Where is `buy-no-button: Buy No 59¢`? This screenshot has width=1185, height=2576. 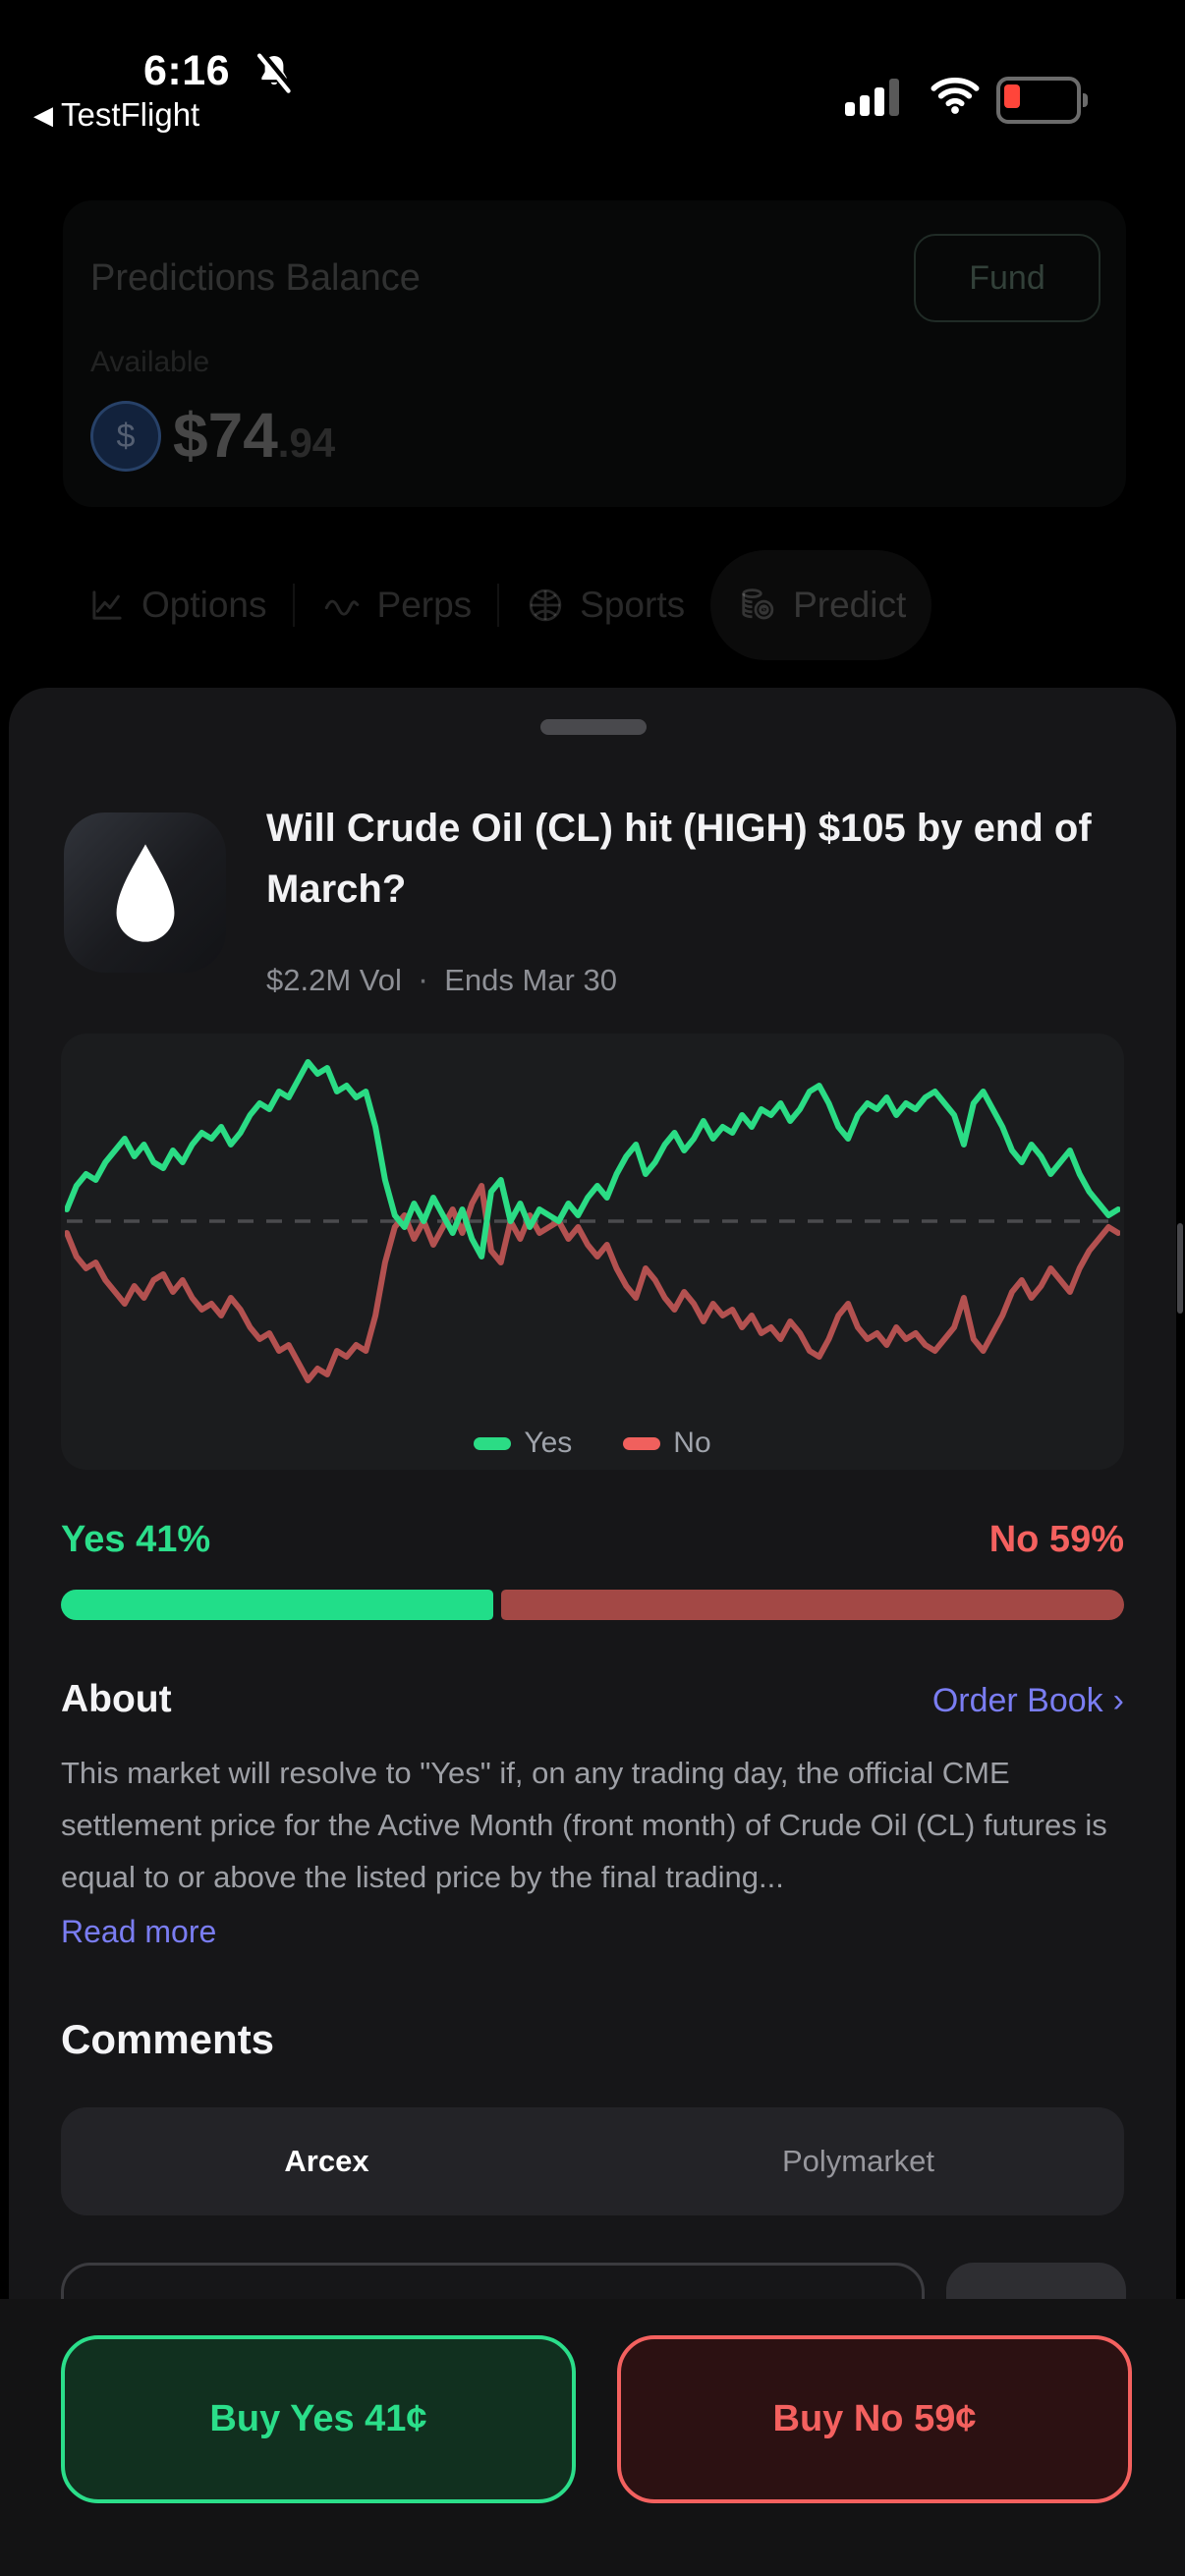
buy-no-button: Buy No 59¢ is located at coordinates (875, 2419).